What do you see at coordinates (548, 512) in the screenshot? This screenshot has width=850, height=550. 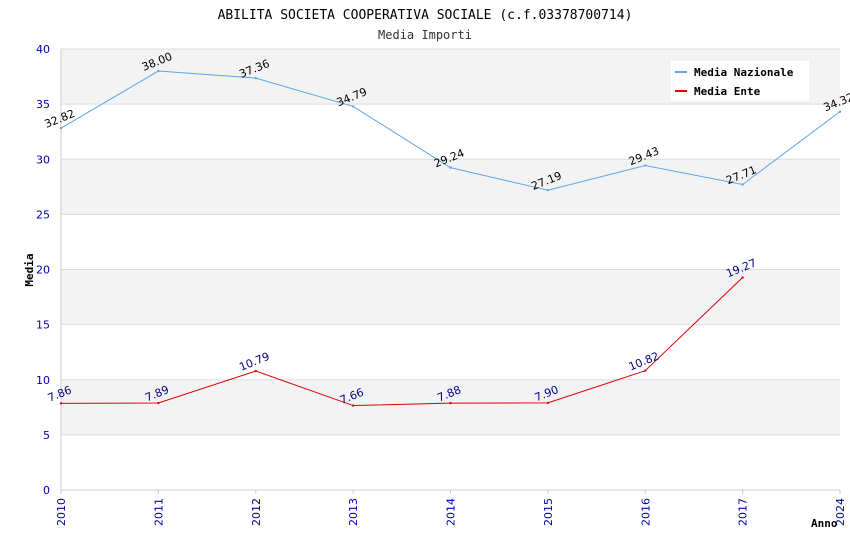 I see `x-tick-label: 2015` at bounding box center [548, 512].